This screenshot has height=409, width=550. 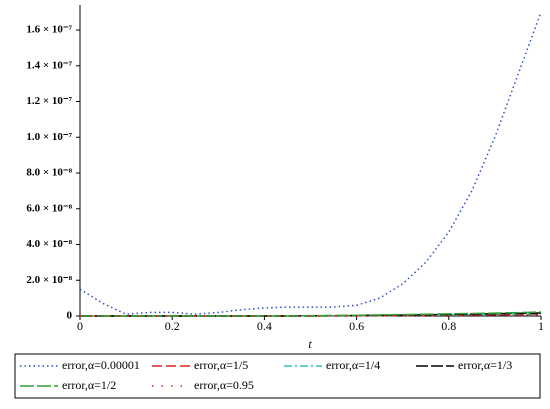 What do you see at coordinates (172, 326) in the screenshot?
I see `x-tick-label: 0.2` at bounding box center [172, 326].